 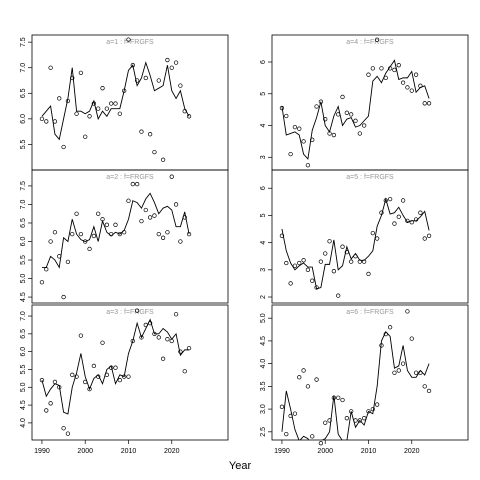 What do you see at coordinates (370, 42) in the screenshot?
I see `panel-title: a=4 : f=FRGFS` at bounding box center [370, 42].